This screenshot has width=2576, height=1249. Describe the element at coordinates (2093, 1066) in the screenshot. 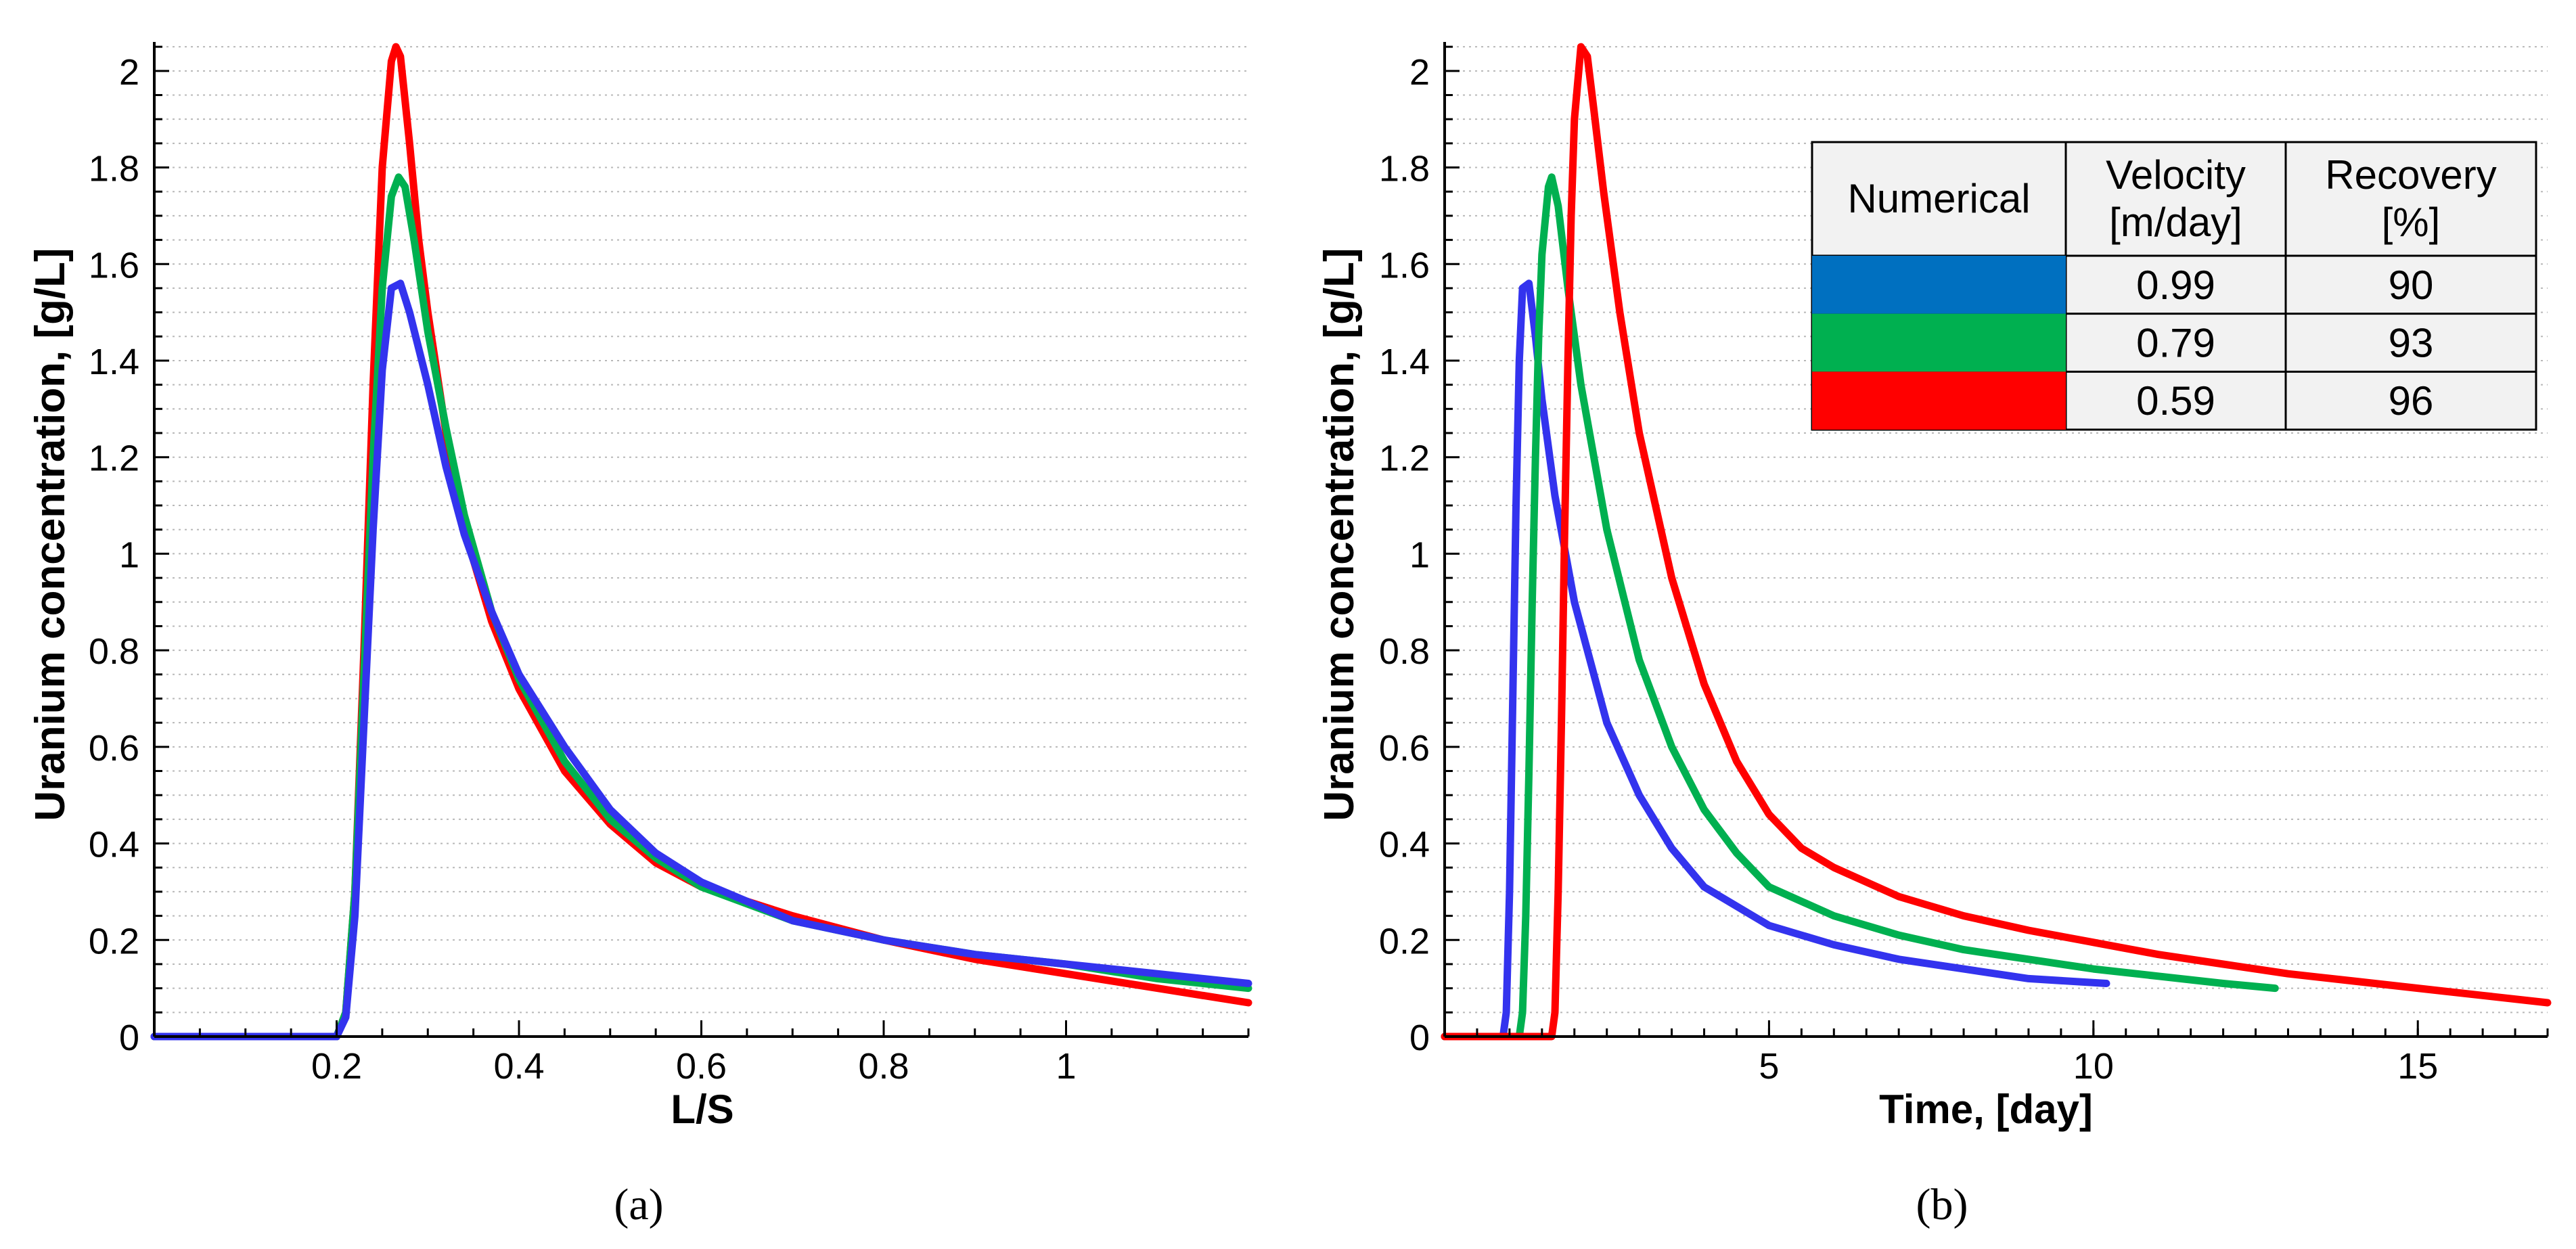

I see `x-tick-label: 10` at that location.